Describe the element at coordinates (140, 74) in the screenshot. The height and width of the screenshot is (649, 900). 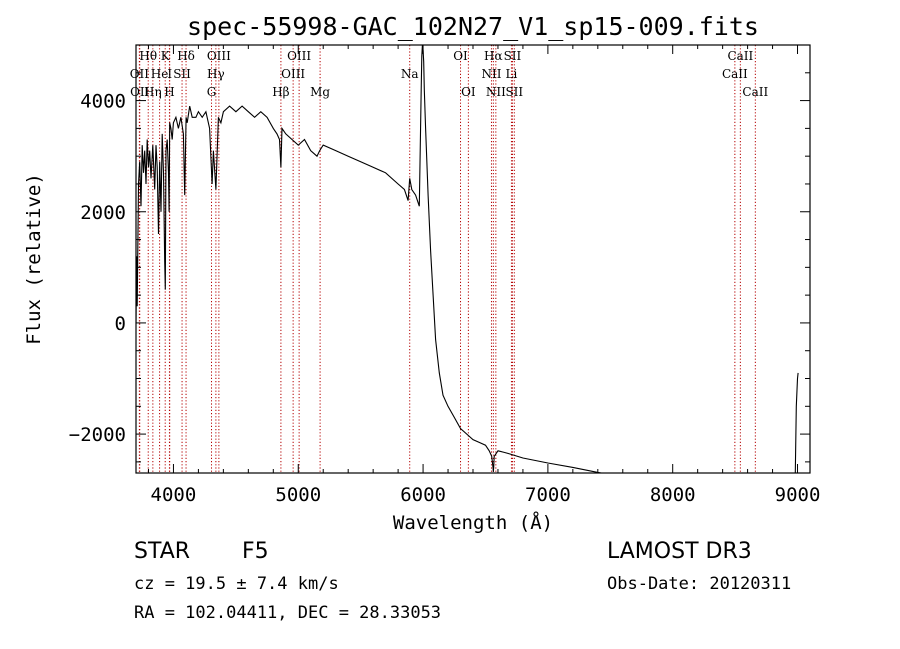
I see `line-label-1: OII` at that location.